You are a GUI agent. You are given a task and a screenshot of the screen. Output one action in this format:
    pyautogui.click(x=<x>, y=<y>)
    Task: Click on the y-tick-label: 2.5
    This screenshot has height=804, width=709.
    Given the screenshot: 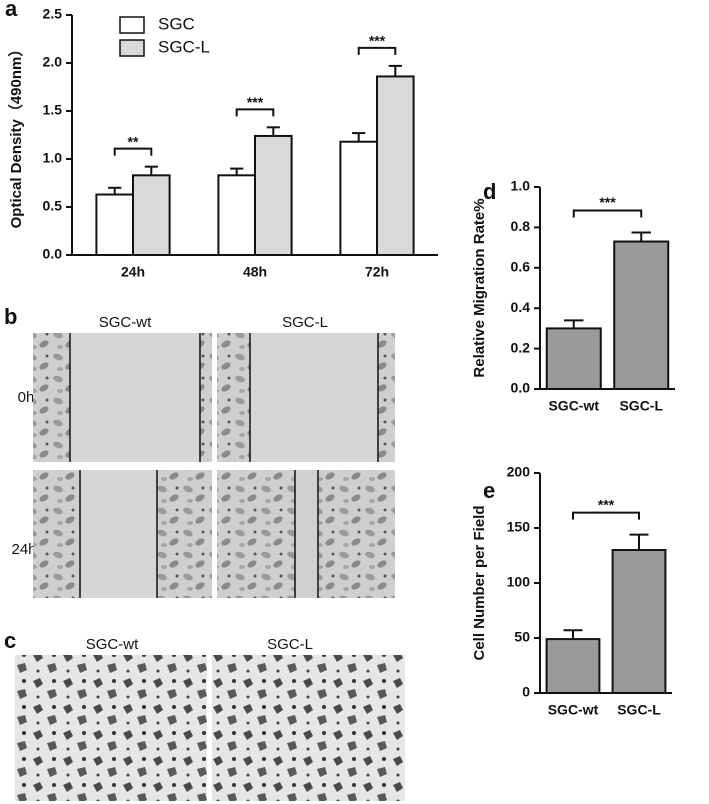 What is the action you would take?
    pyautogui.click(x=53, y=14)
    